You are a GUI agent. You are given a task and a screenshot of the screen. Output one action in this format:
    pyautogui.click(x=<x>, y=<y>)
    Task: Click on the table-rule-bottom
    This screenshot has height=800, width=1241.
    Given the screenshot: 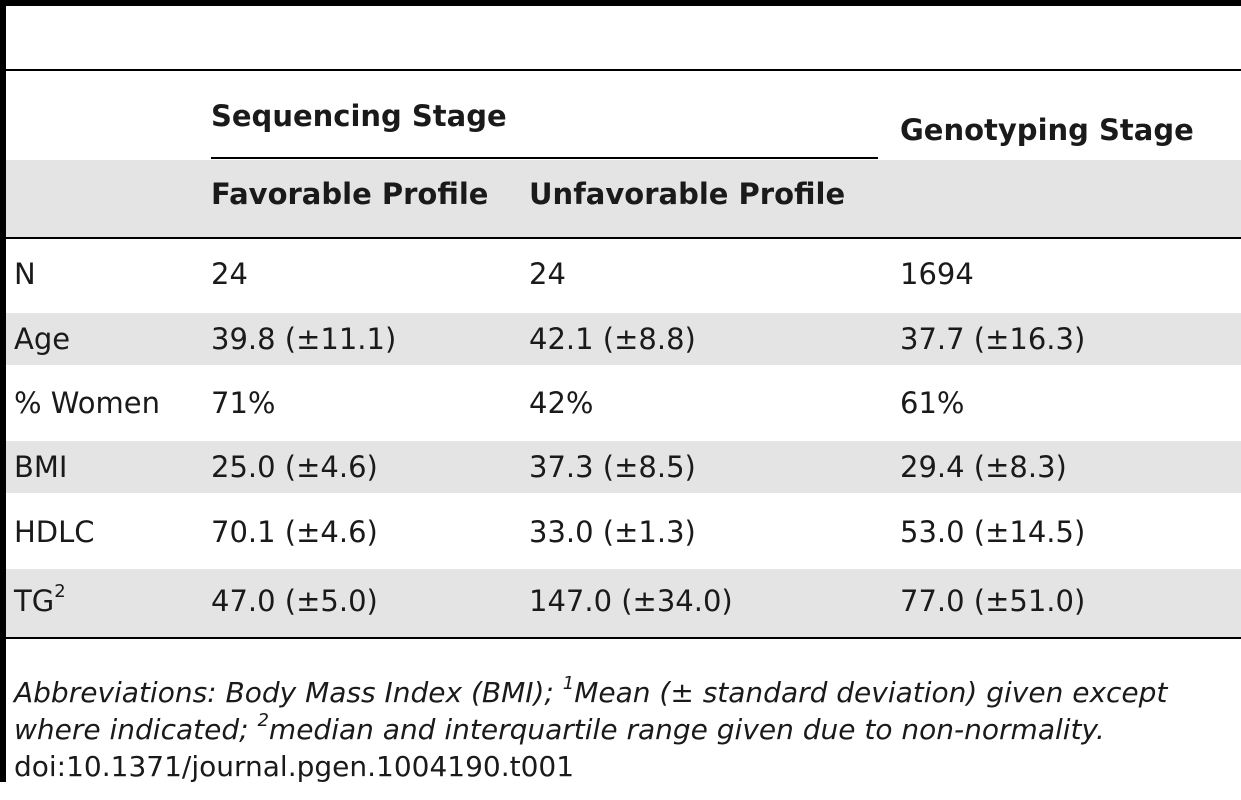 What is the action you would take?
    pyautogui.click(x=623, y=638)
    